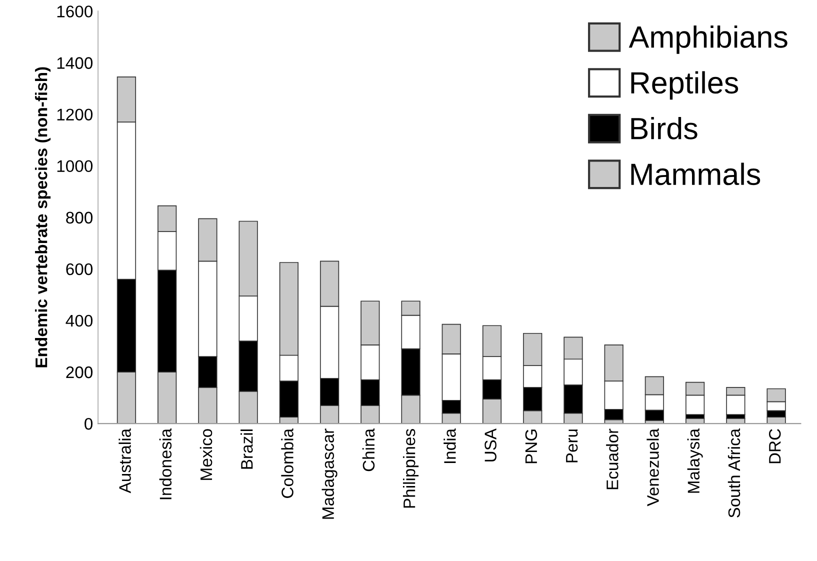 The height and width of the screenshot is (561, 817). Describe the element at coordinates (75, 114) in the screenshot. I see `y-tick-label: 1200` at that location.